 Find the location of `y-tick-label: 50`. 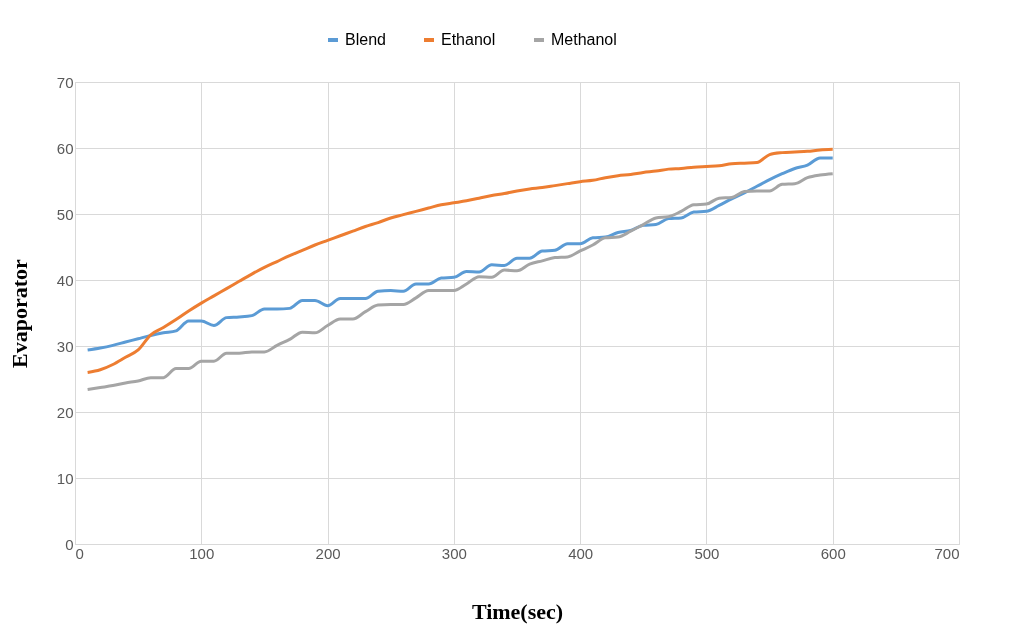

y-tick-label: 50 is located at coordinates (65, 214).